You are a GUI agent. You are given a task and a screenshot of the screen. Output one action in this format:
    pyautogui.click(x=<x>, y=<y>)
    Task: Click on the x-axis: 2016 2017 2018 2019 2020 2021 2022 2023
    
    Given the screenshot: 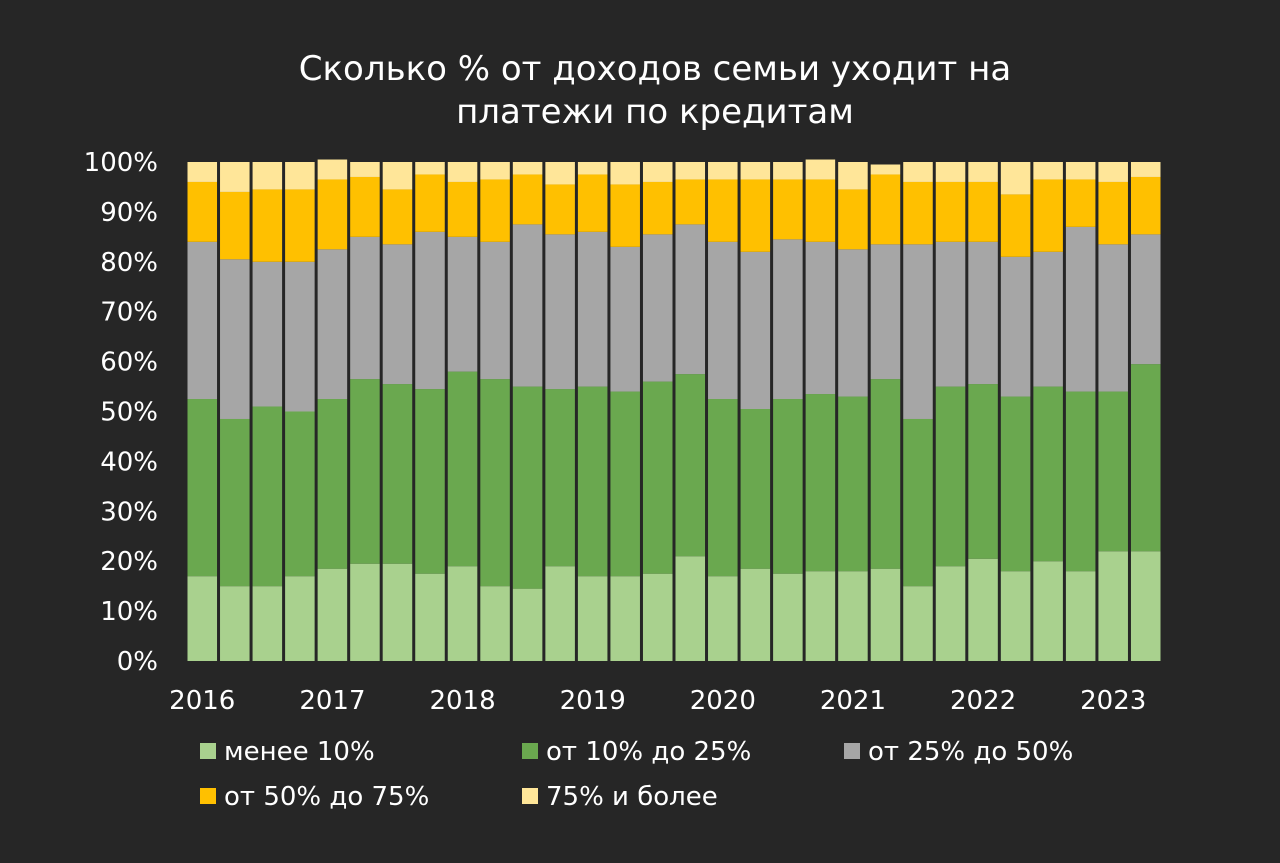 What is the action you would take?
    pyautogui.click(x=657, y=701)
    